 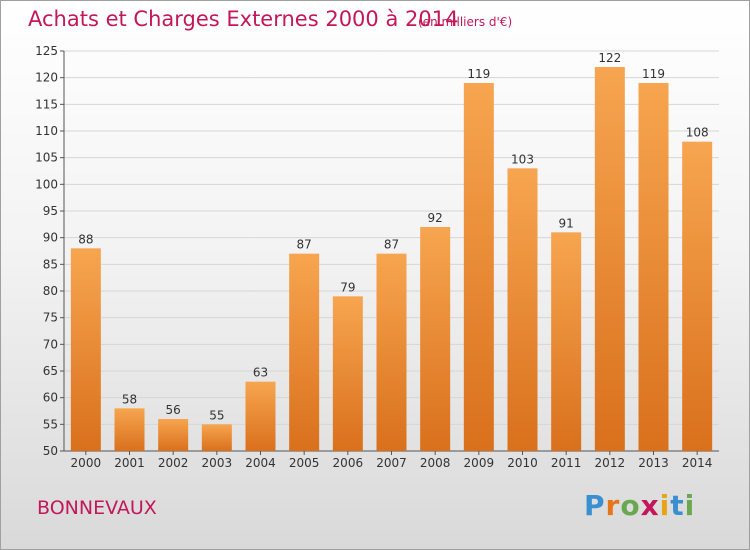 I want to click on y-tick-label: 75, so click(x=50, y=318).